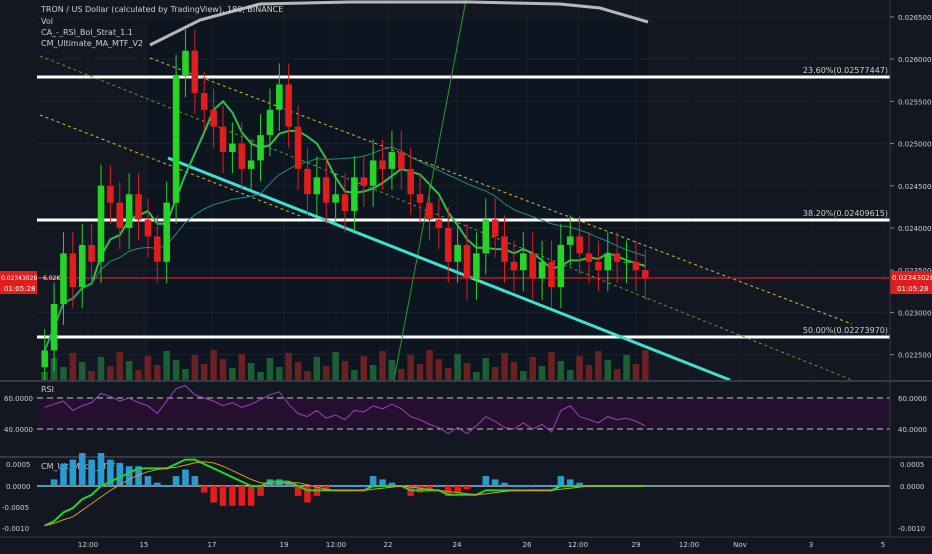  Describe the element at coordinates (78, 466) in the screenshot. I see `macd-title: CM_Ult_MacD_MTF` at that location.